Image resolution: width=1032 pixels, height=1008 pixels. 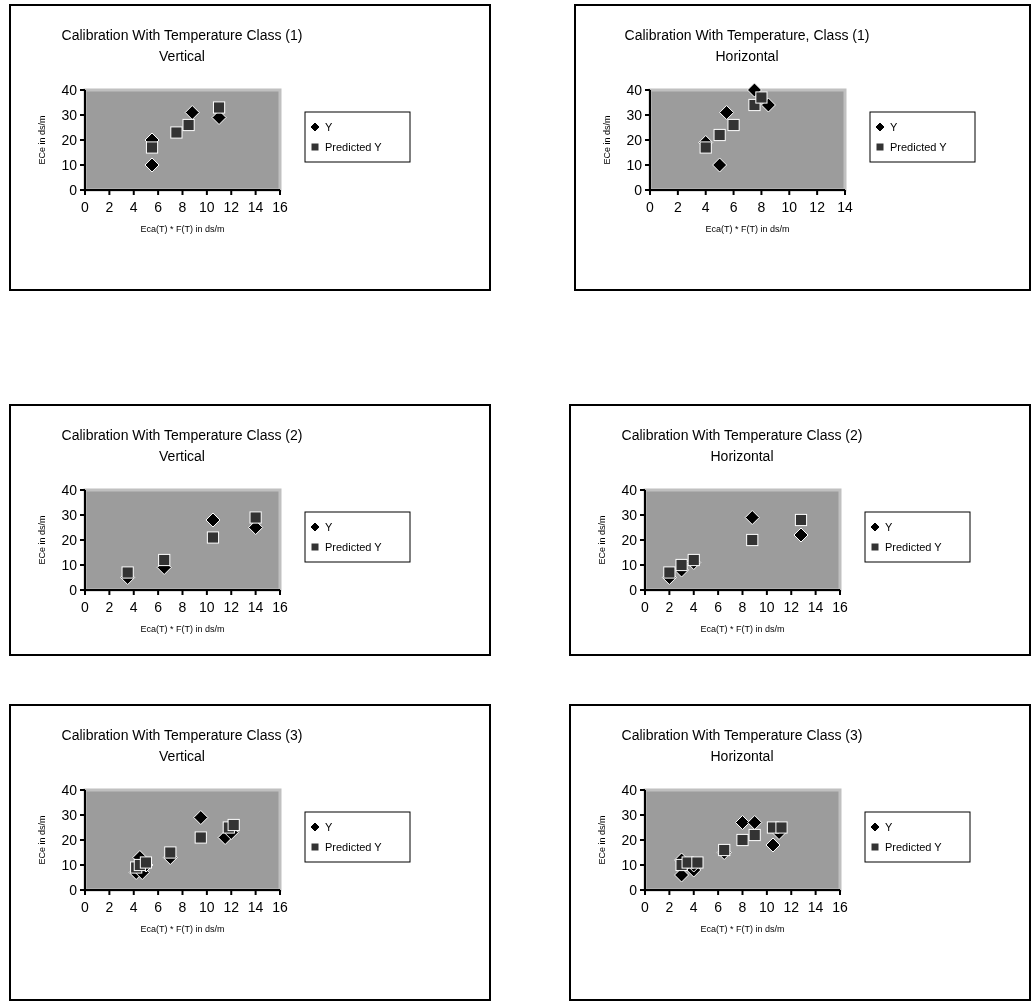 I want to click on chart-title: Calibration With Temperature Class (2), so click(x=182, y=435).